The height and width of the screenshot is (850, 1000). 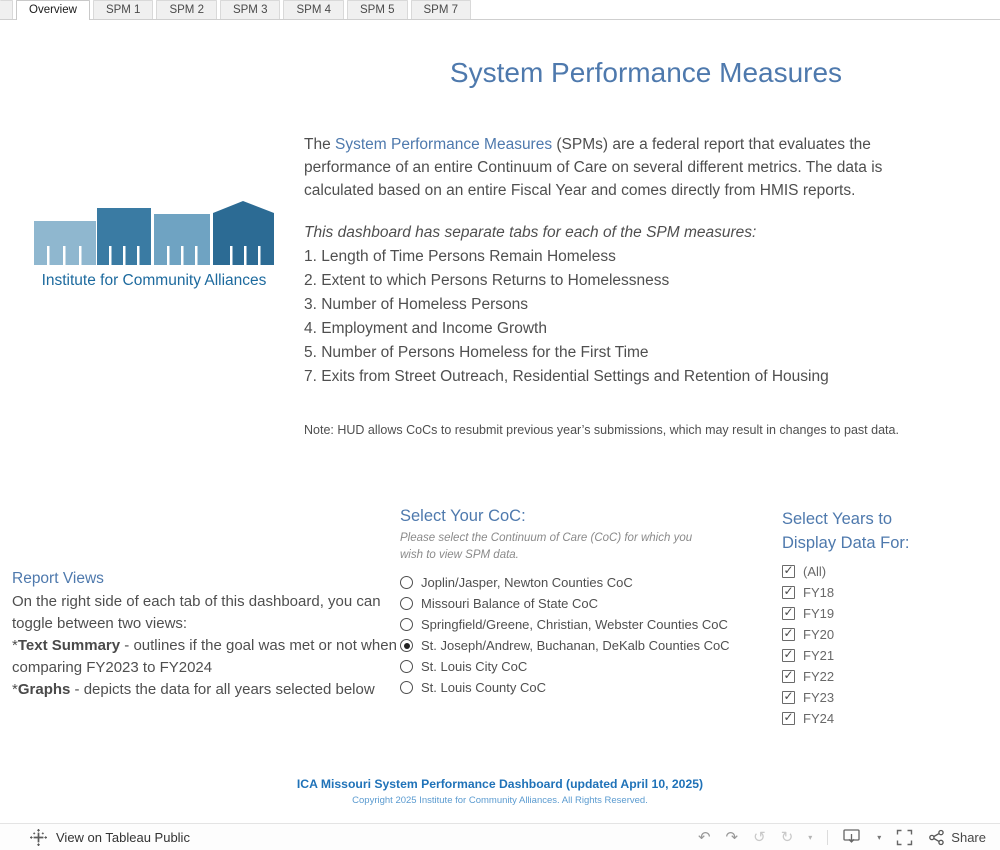 What do you see at coordinates (819, 655) in the screenshot?
I see `year-option-label: FY21` at bounding box center [819, 655].